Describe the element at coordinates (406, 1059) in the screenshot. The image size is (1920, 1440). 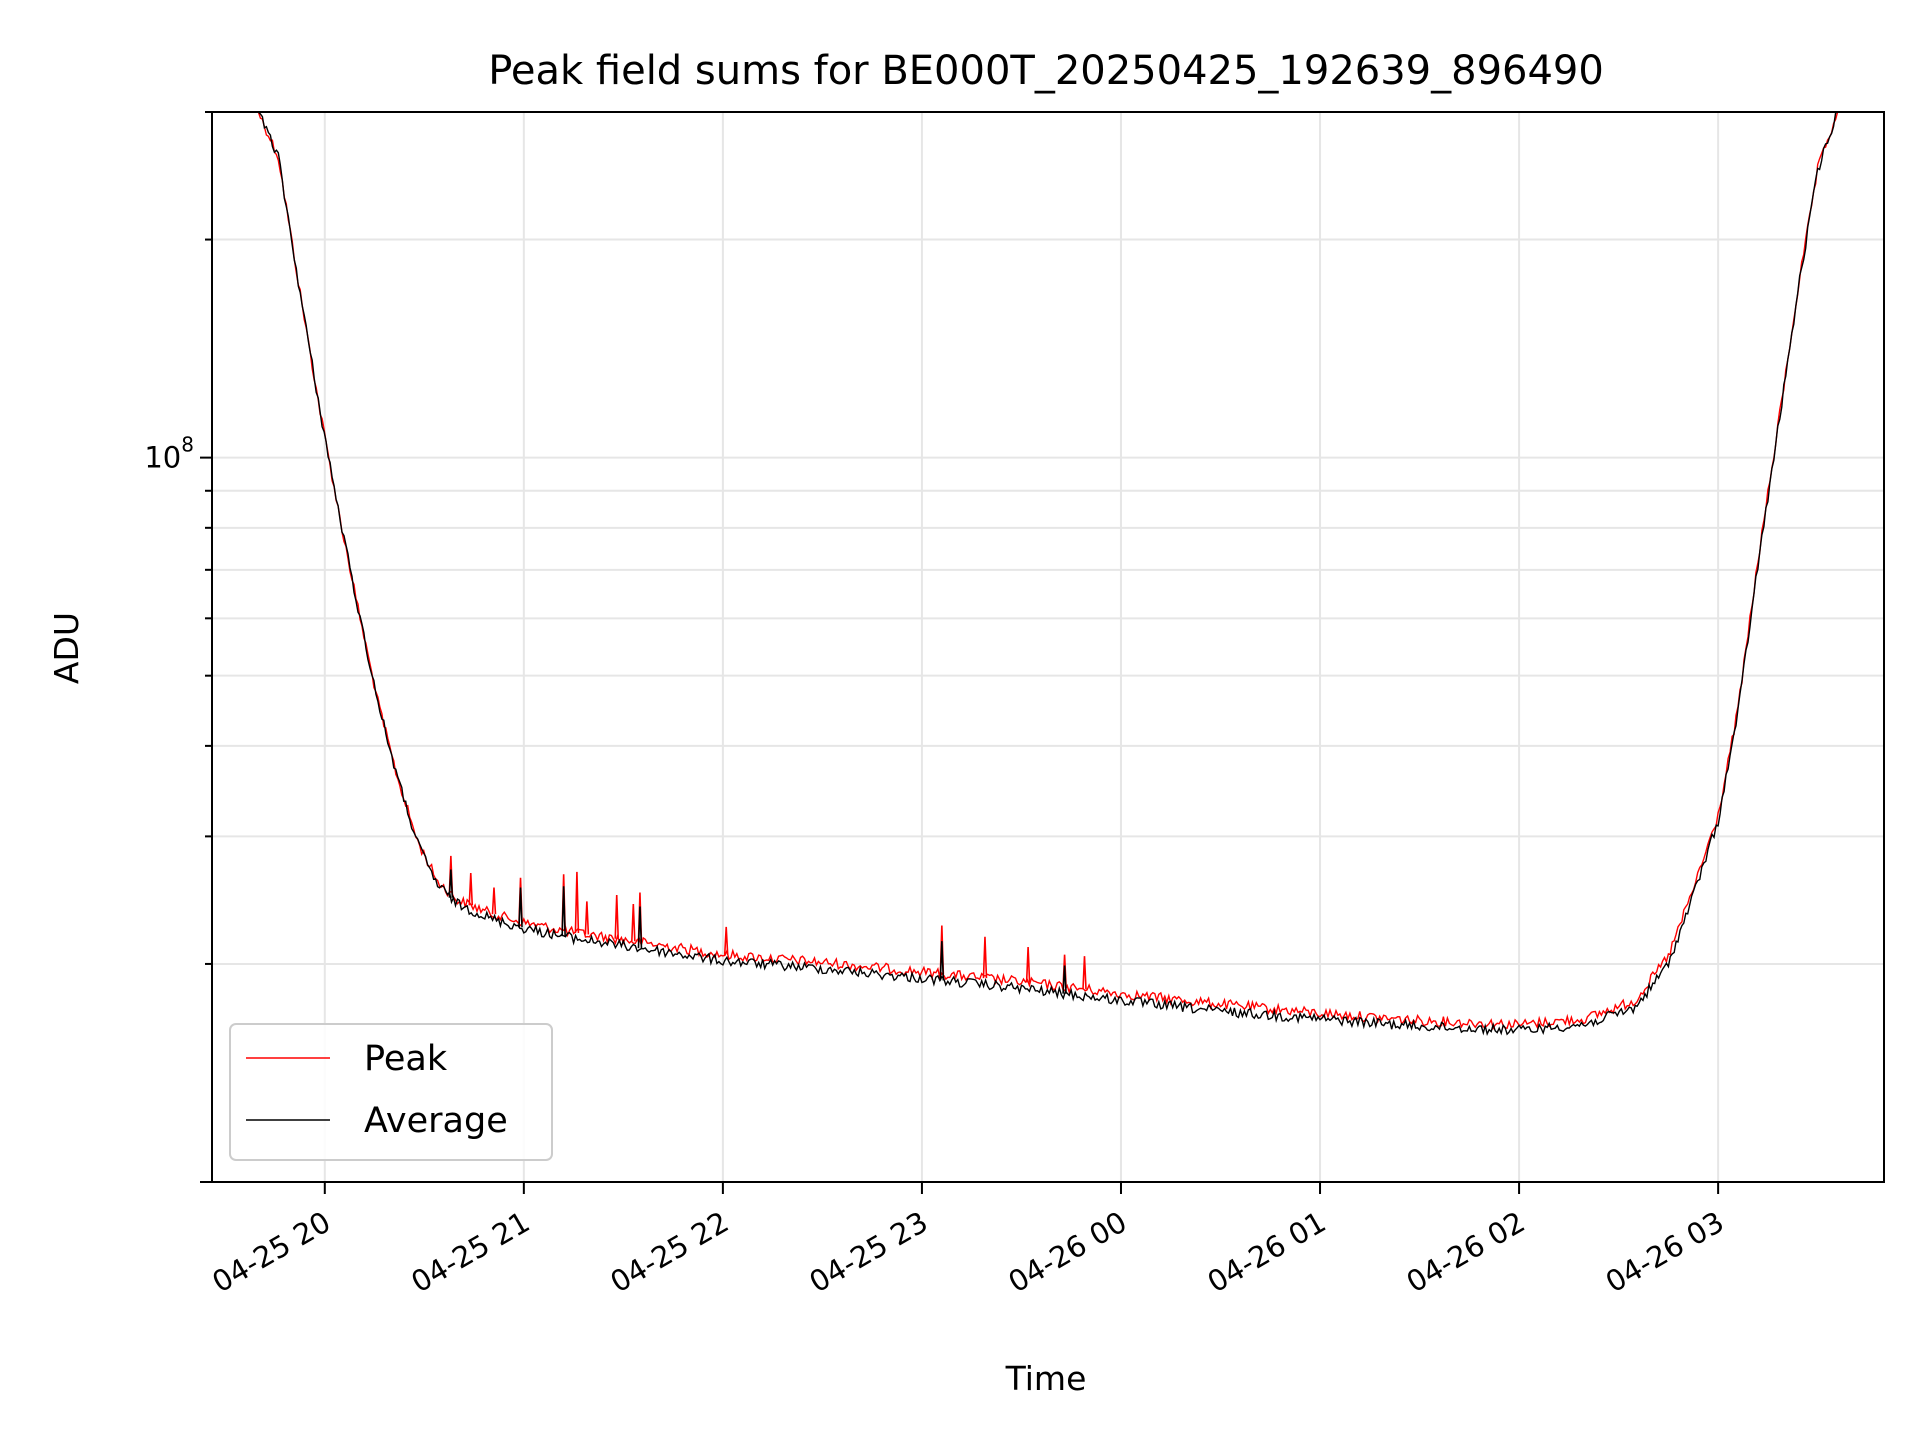
I see `legend-label-peak: Peak` at that location.